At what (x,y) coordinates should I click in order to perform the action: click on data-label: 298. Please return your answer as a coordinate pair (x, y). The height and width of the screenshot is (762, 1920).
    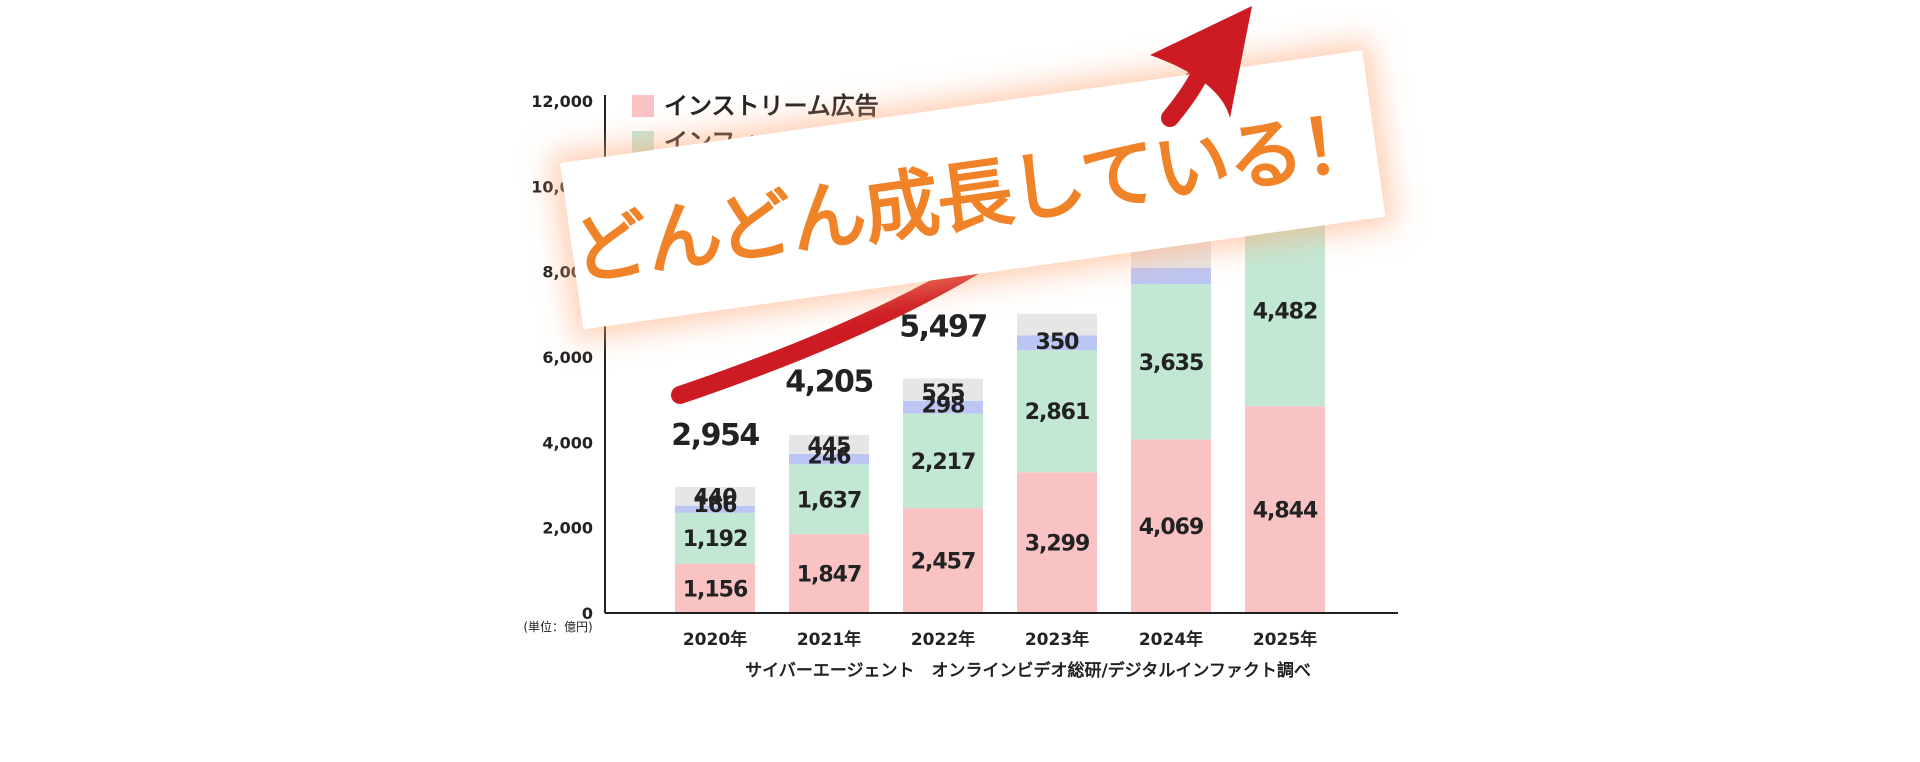
    Looking at the image, I should click on (943, 406).